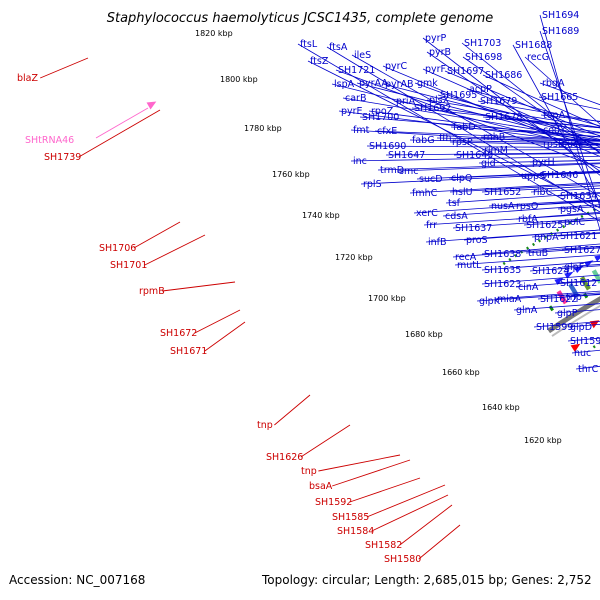 The width and height of the screenshot is (600, 600). I want to click on forward-gene-label: pyrF, so click(435, 69).